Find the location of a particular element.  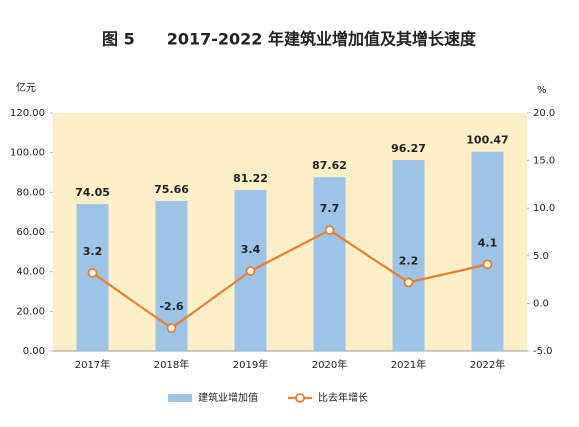

bar-value-label: 87.62 is located at coordinates (329, 165).